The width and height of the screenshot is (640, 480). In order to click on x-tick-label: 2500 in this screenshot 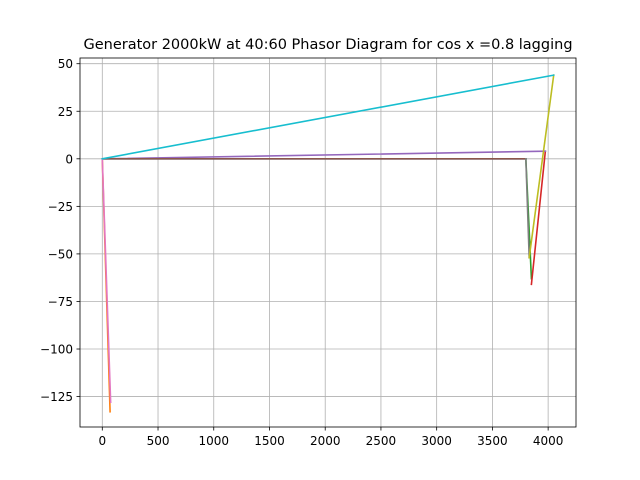, I will do `click(381, 441)`.